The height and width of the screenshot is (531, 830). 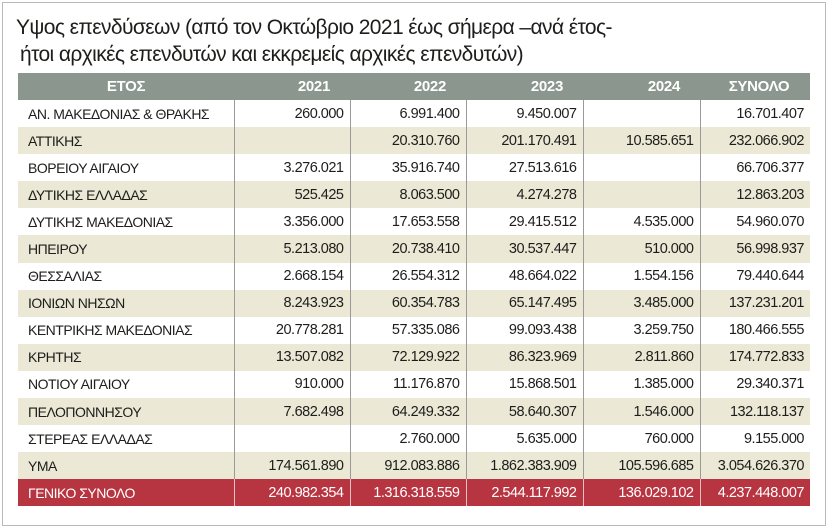 I want to click on total-value-2023: 2.544.117.992, so click(x=524, y=493).